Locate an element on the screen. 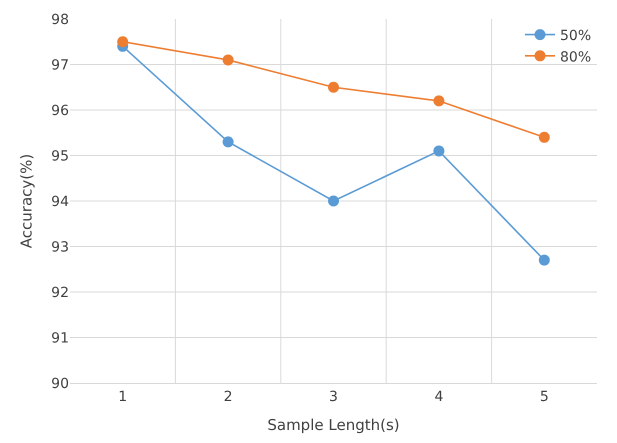 The height and width of the screenshot is (443, 617). x-tick-label: 5 is located at coordinates (544, 396).